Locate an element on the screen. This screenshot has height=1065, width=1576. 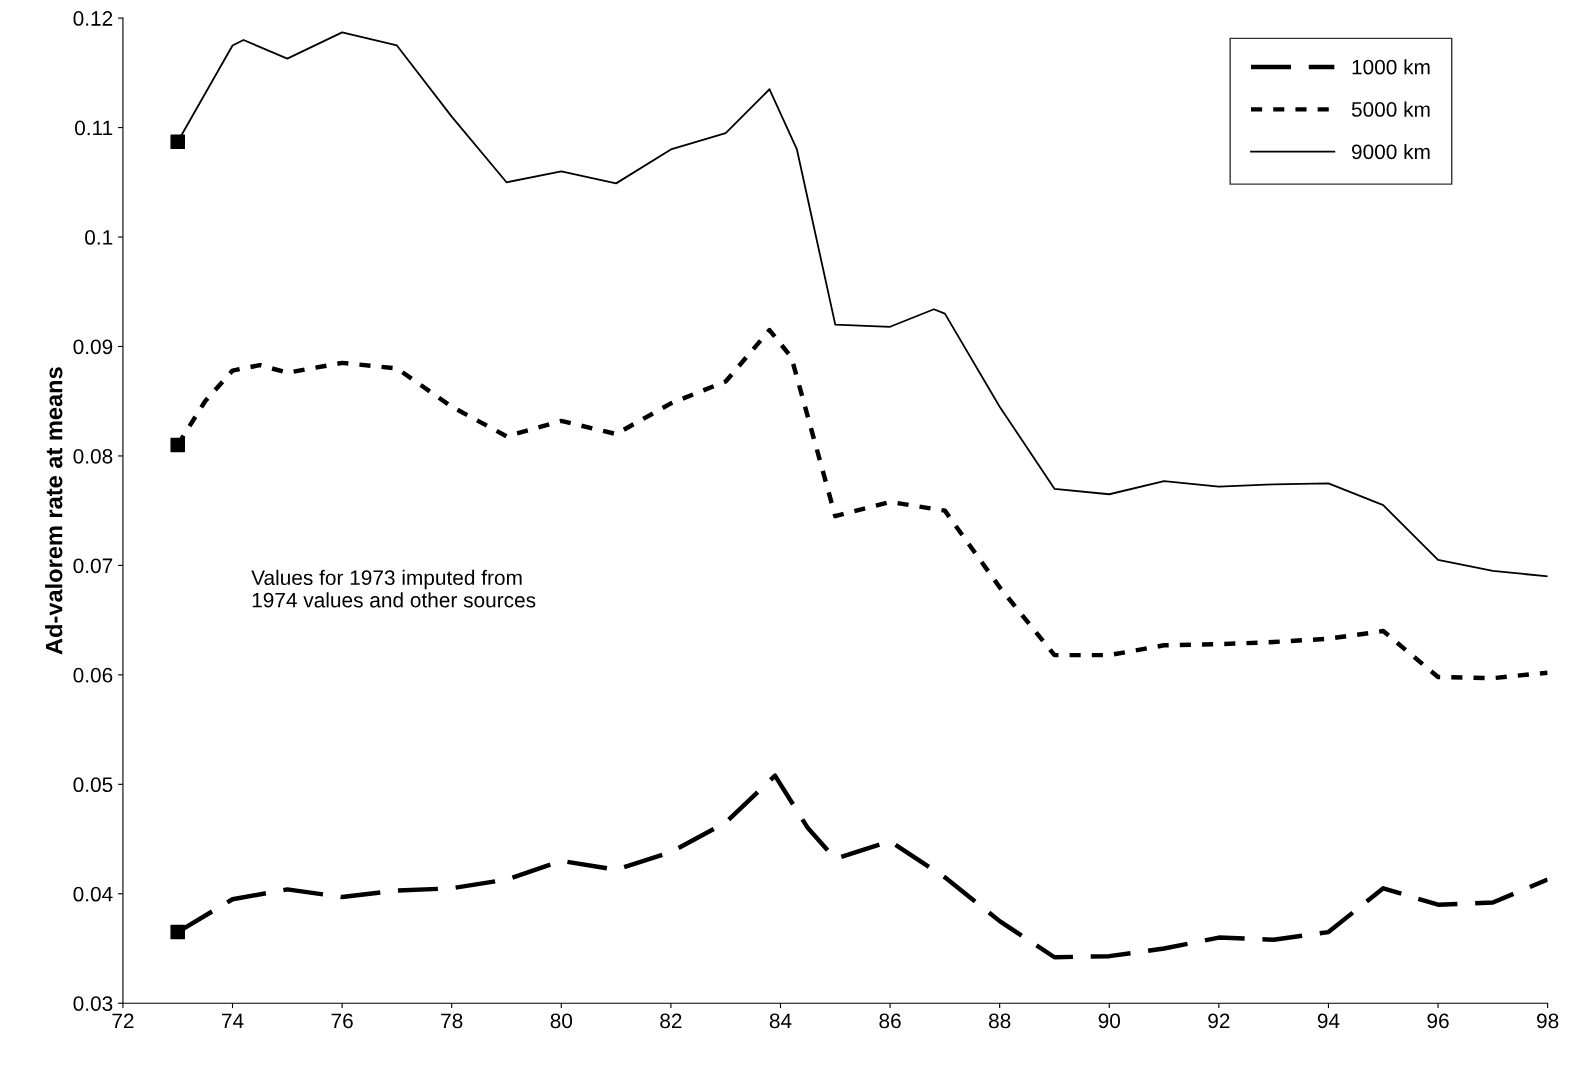
y-tick-label: 0.07 is located at coordinates (93, 566).